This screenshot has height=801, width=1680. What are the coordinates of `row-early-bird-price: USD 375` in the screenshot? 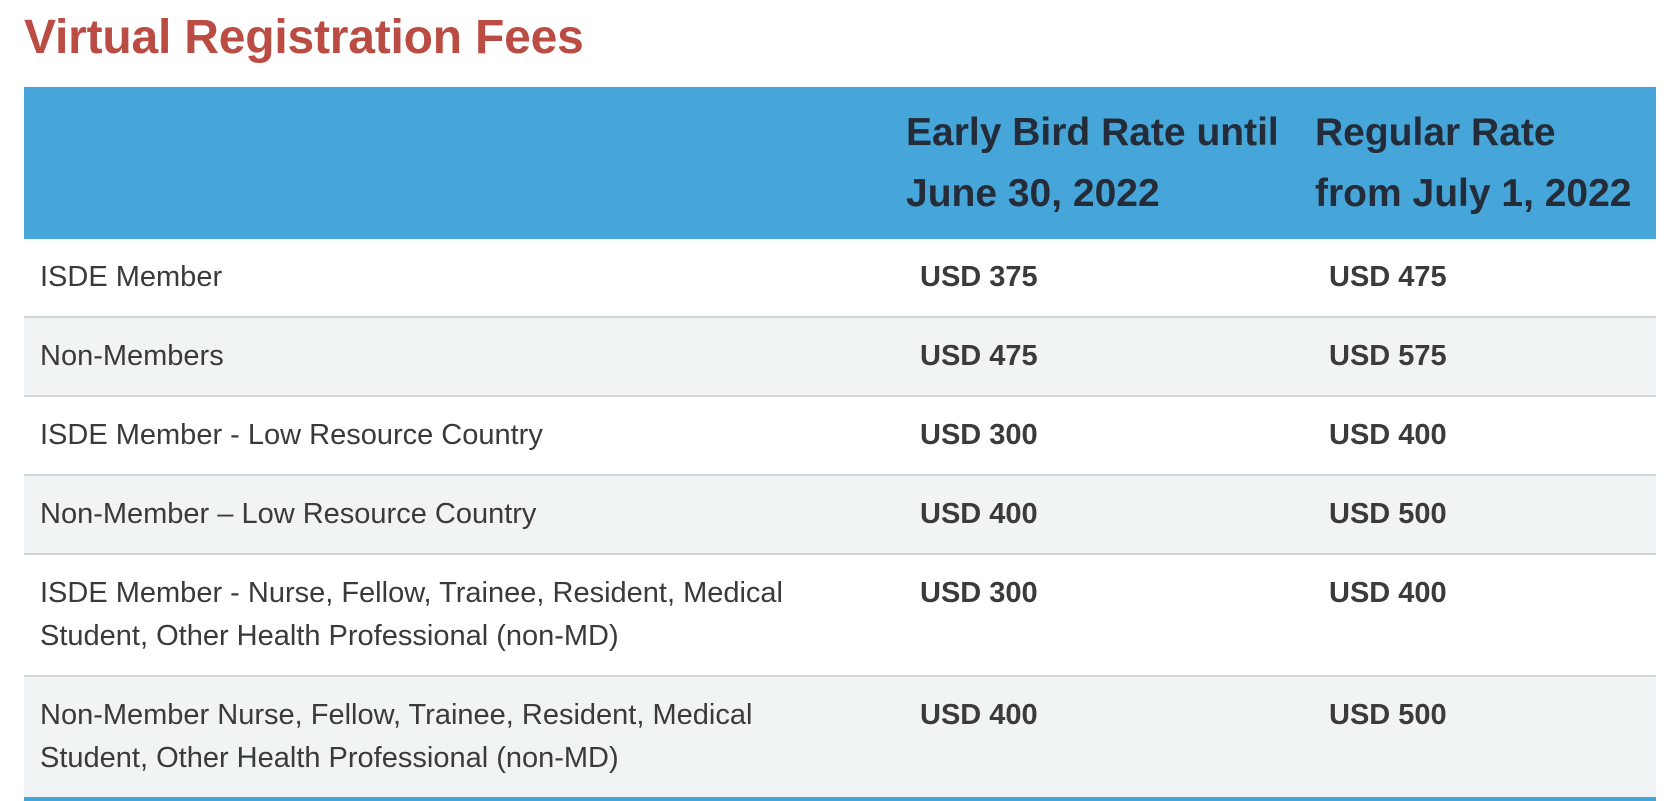 It's located at (1086, 278).